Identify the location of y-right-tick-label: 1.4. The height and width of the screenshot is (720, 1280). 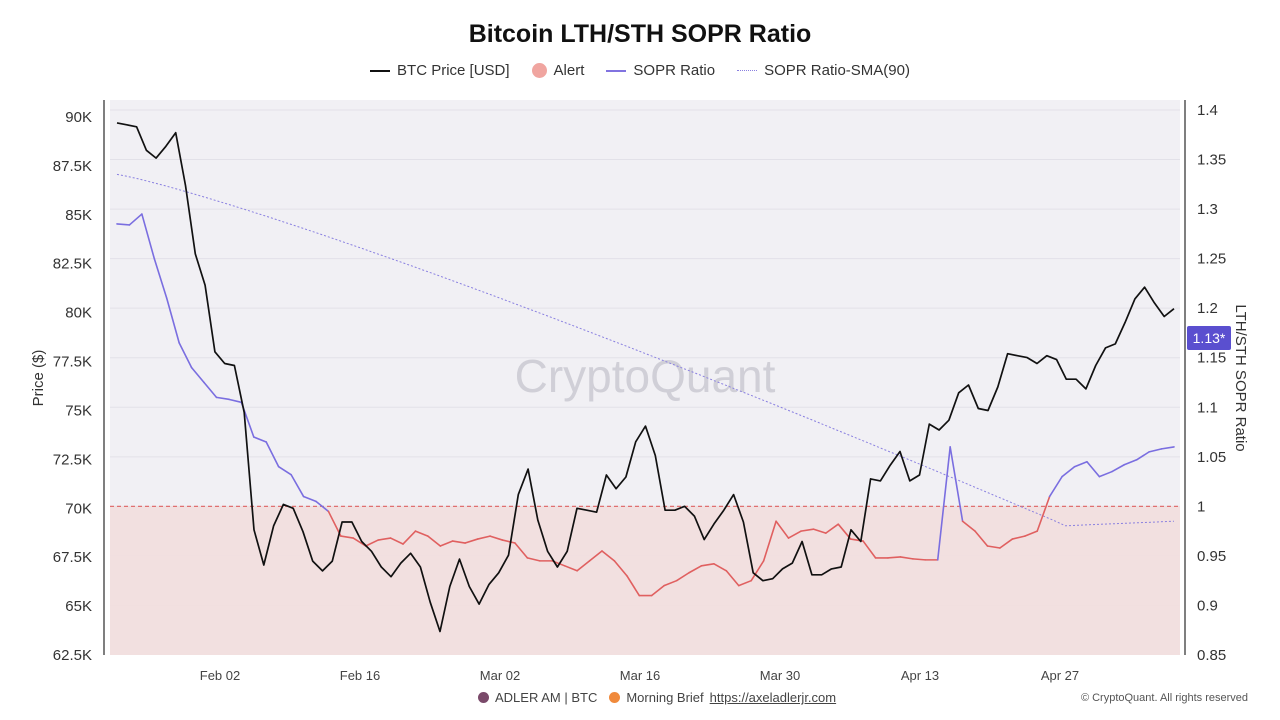
(1207, 110).